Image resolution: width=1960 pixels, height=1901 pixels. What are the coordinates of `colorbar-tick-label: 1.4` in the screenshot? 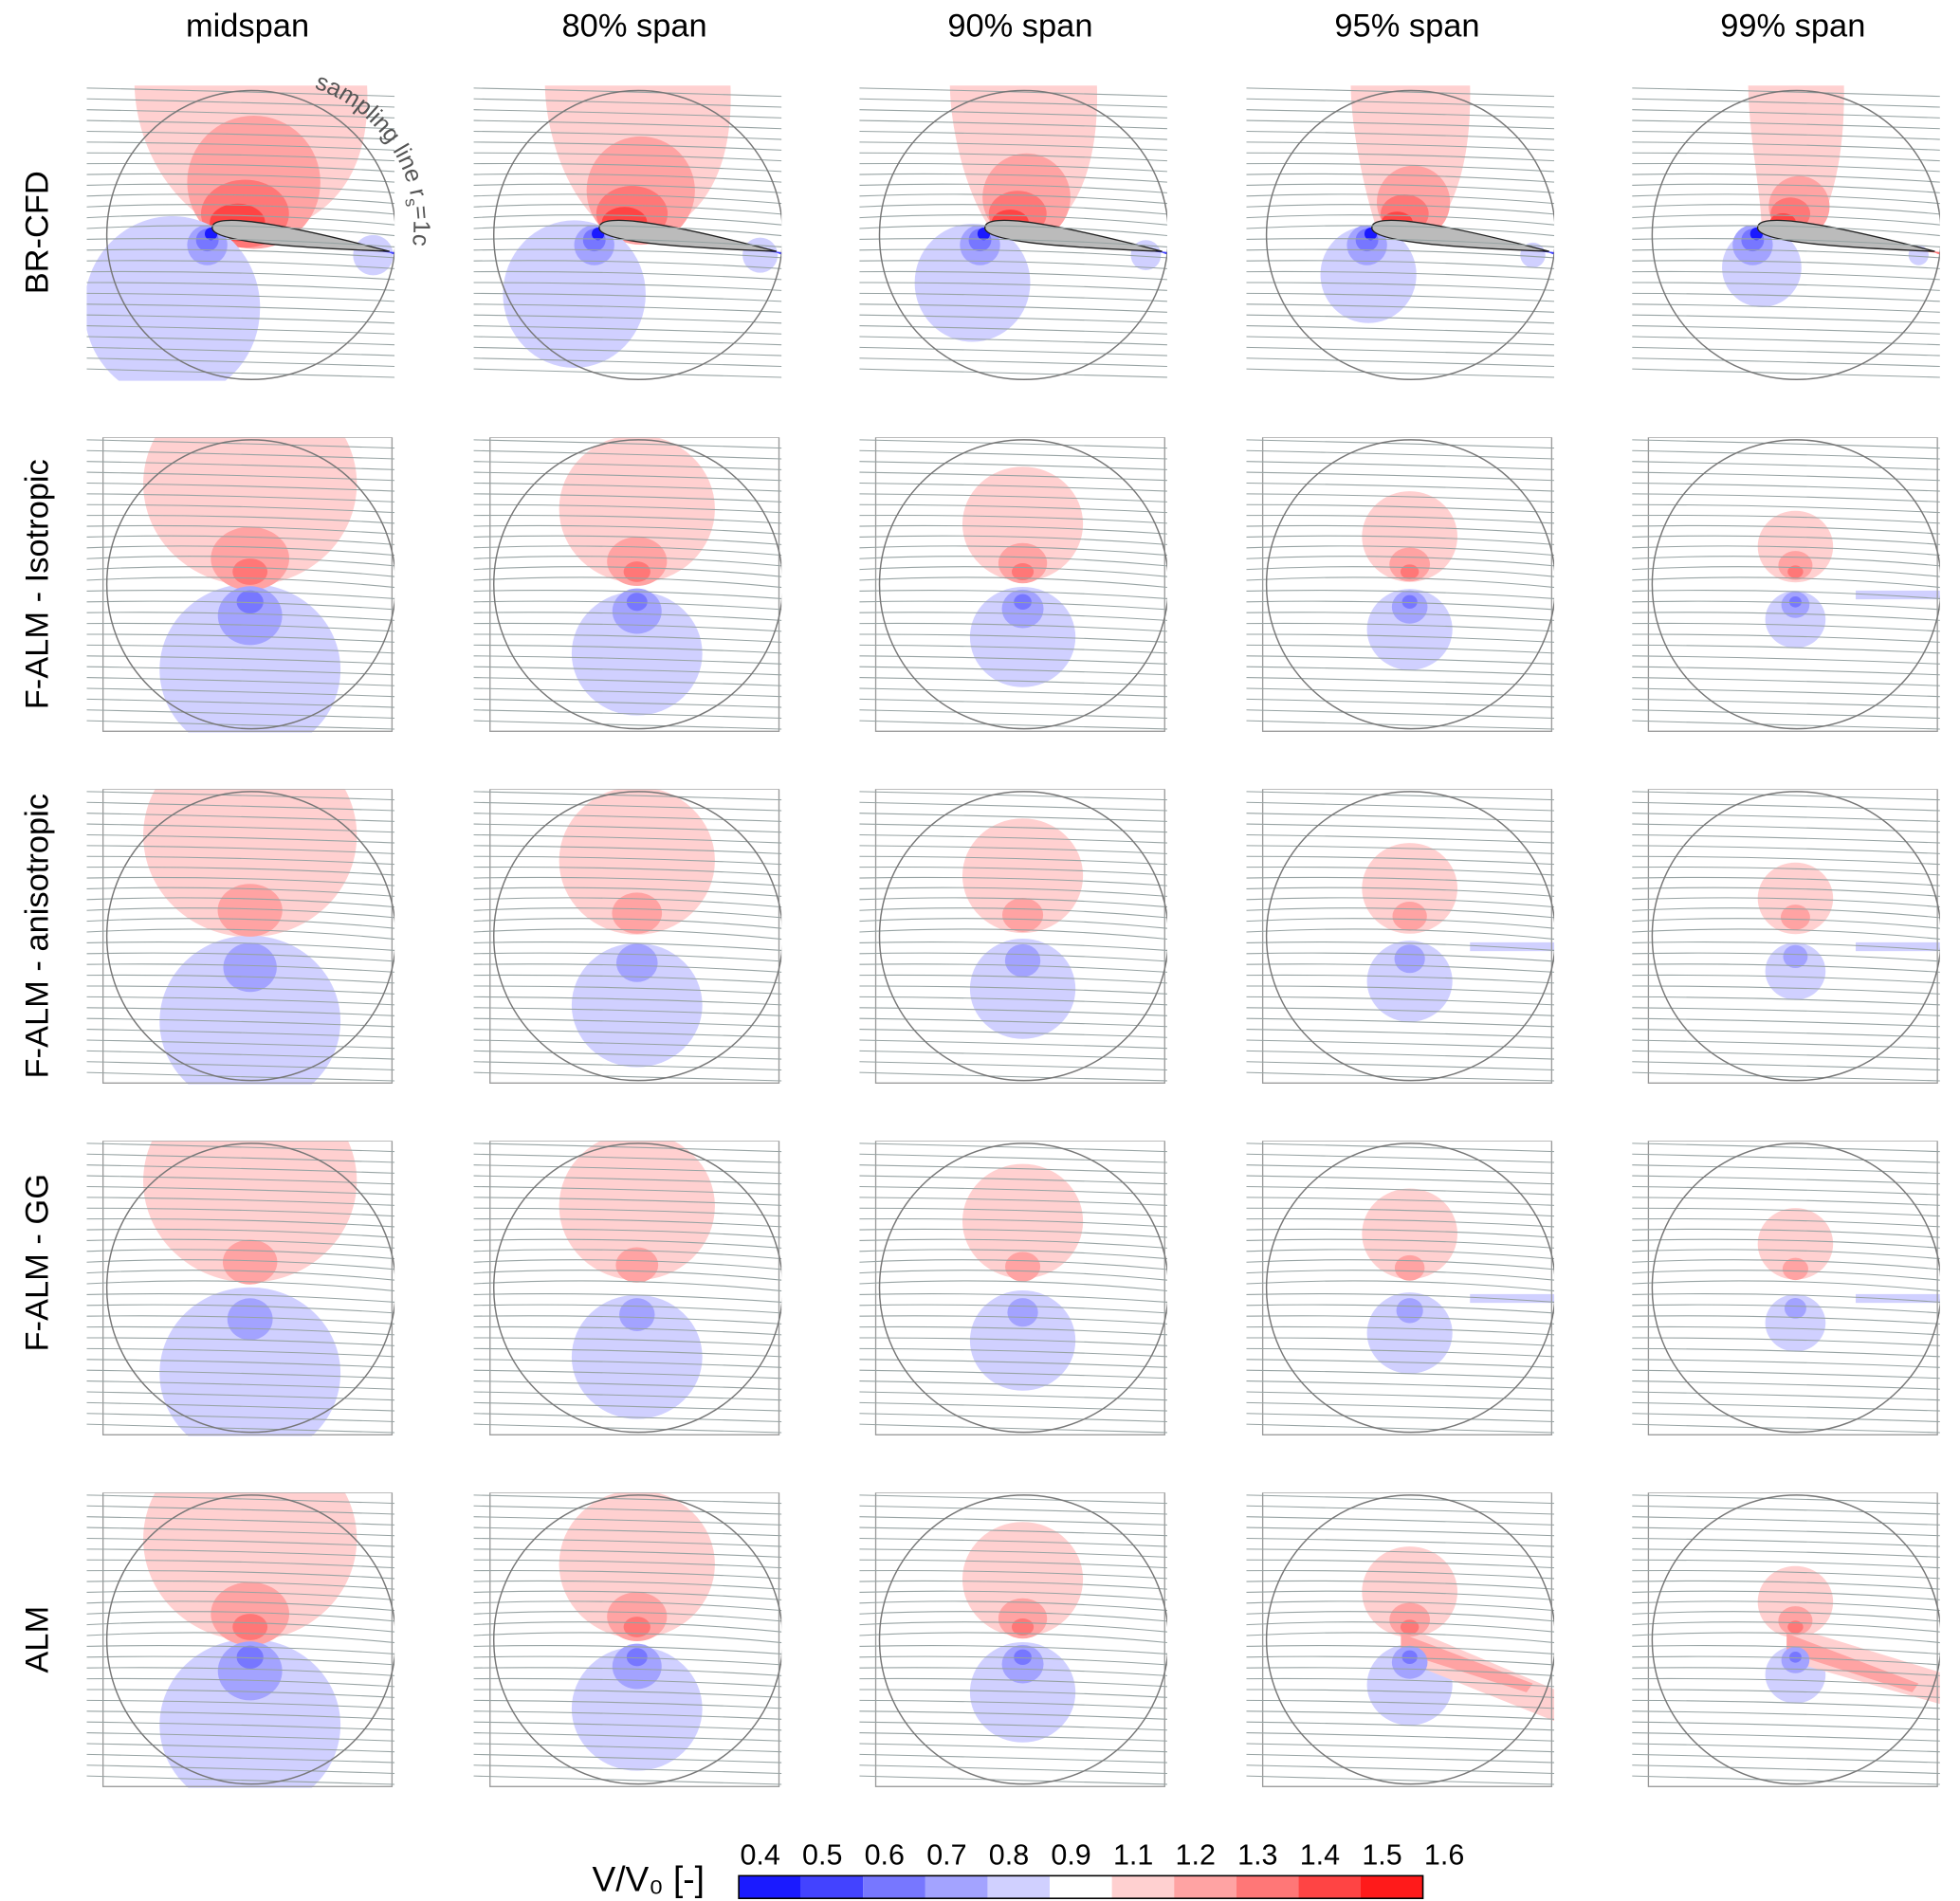 It's located at (1320, 1854).